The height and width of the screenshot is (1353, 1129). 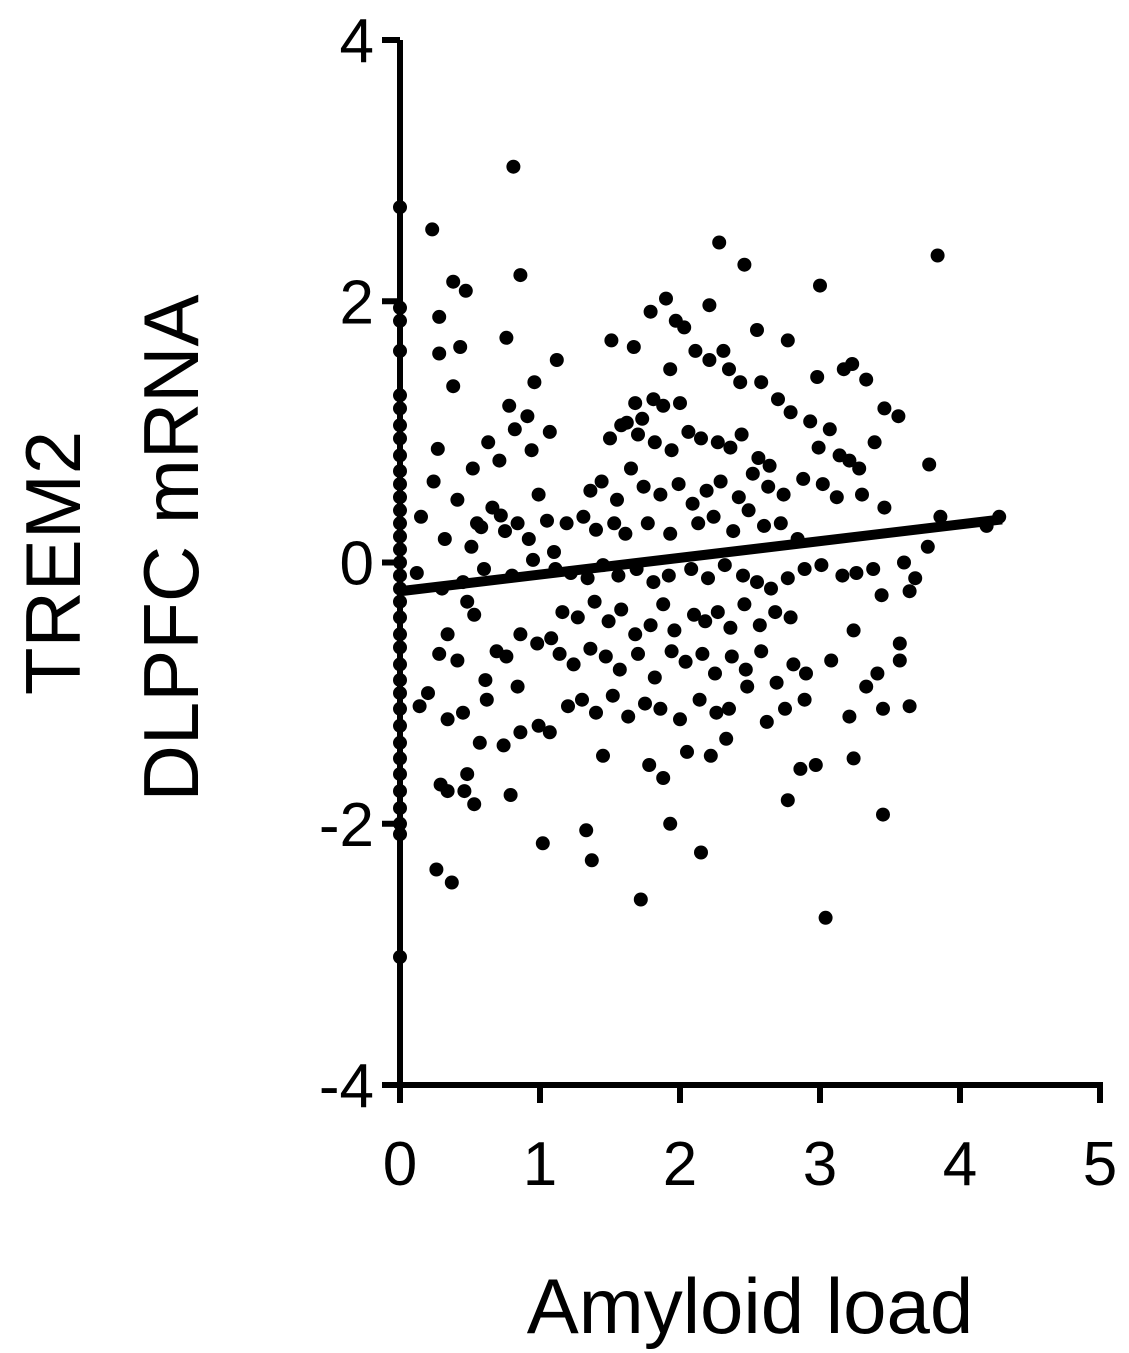 I want to click on x-axis-title: Amyloid load, so click(x=750, y=1306).